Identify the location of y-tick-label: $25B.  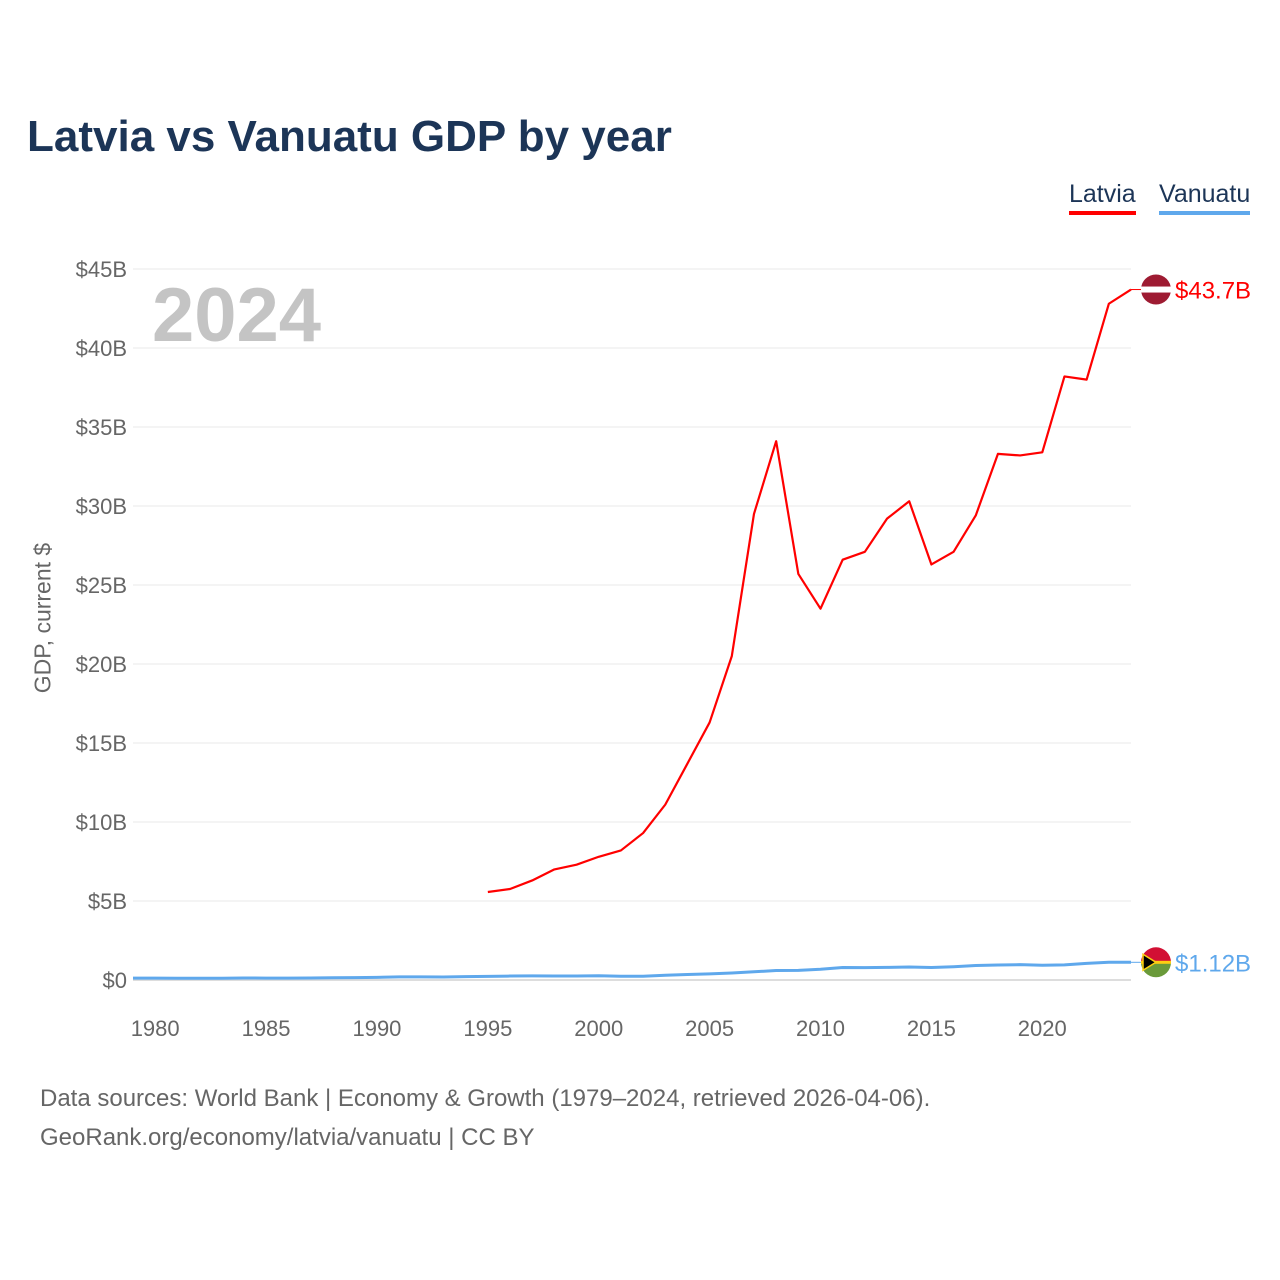
(101, 585).